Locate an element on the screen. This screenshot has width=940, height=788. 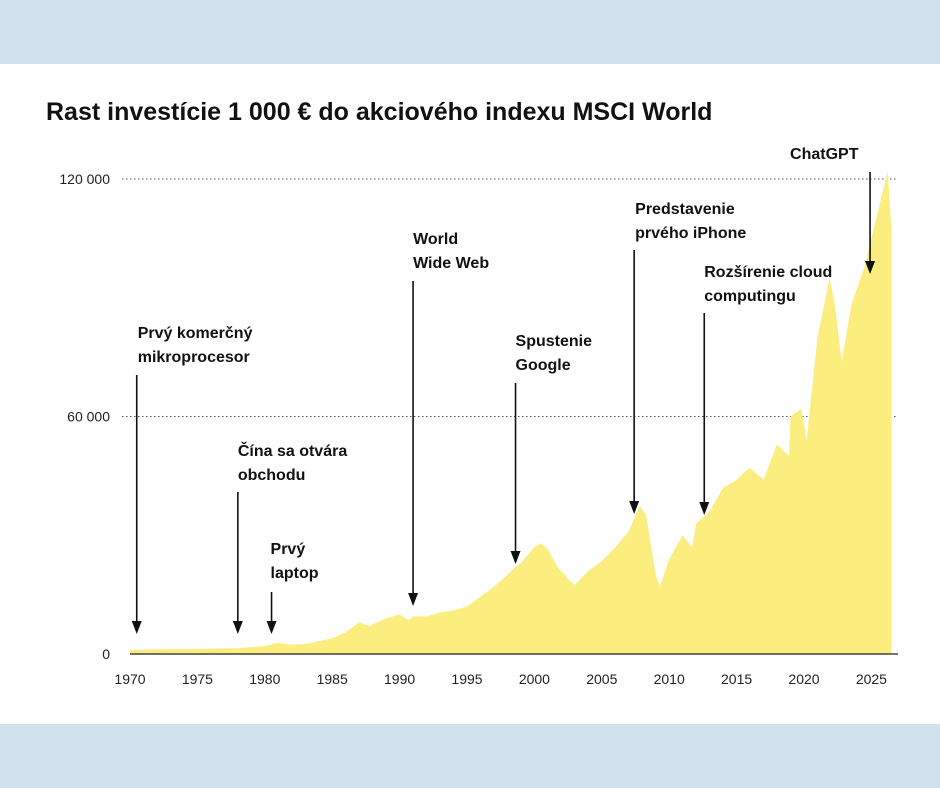
annotation: Predstavenie prvého iPhone is located at coordinates (687, 357).